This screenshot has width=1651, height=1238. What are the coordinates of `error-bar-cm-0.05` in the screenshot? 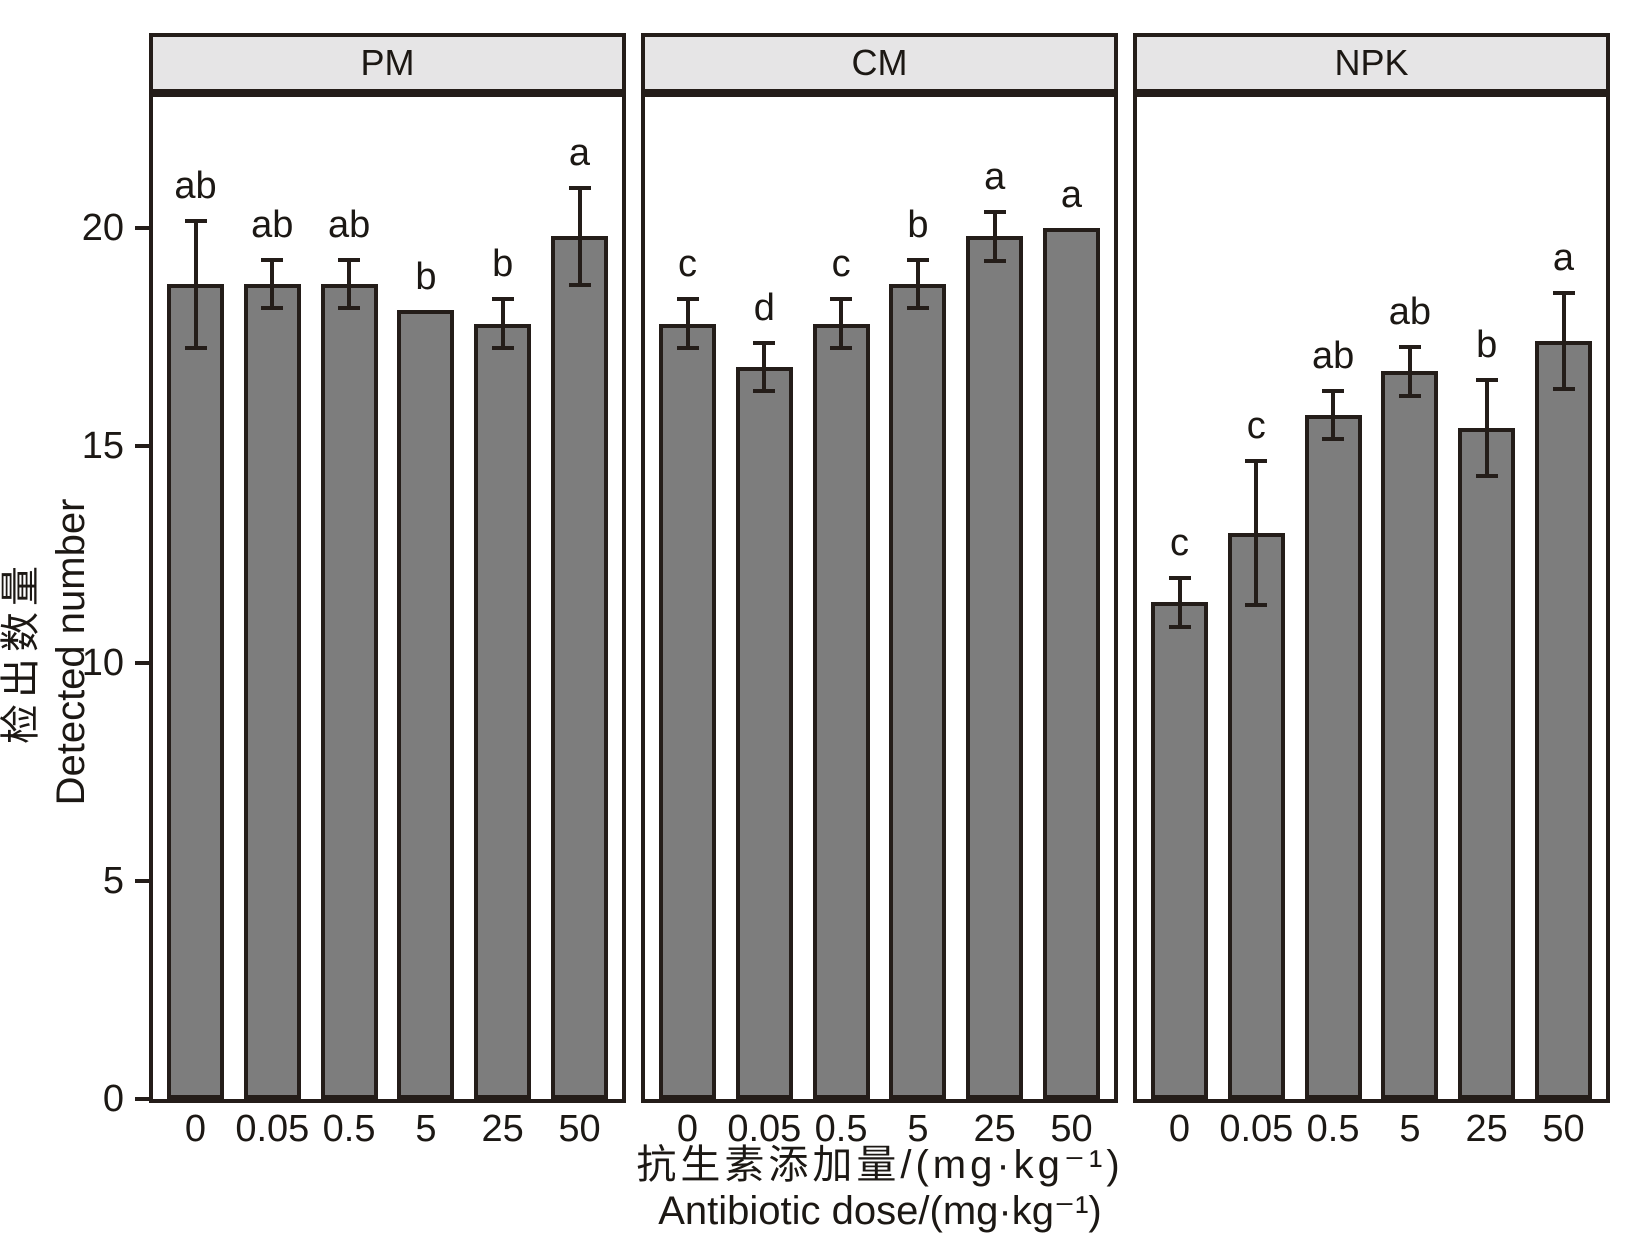 It's located at (764, 367).